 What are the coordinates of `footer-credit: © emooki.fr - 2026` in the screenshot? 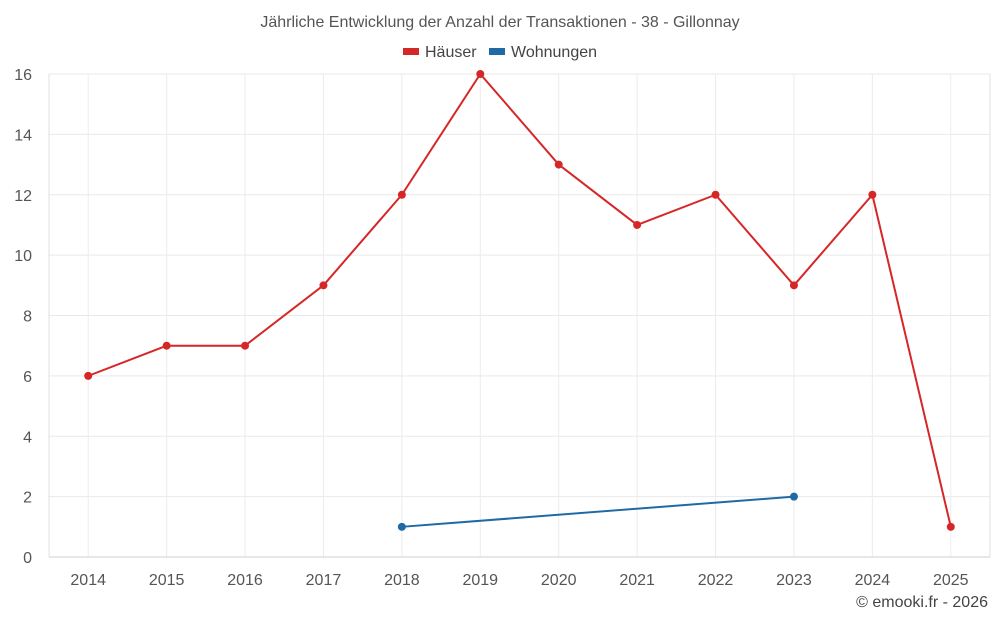 It's located at (922, 602).